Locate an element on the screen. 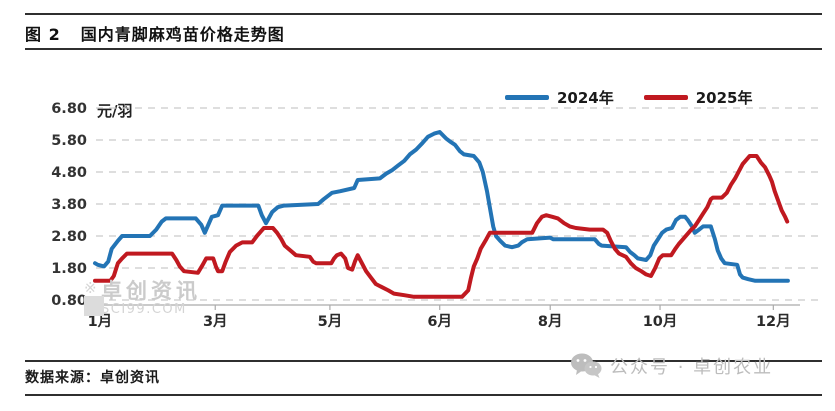  y-tick-label: 1.80 is located at coordinates (69, 269).